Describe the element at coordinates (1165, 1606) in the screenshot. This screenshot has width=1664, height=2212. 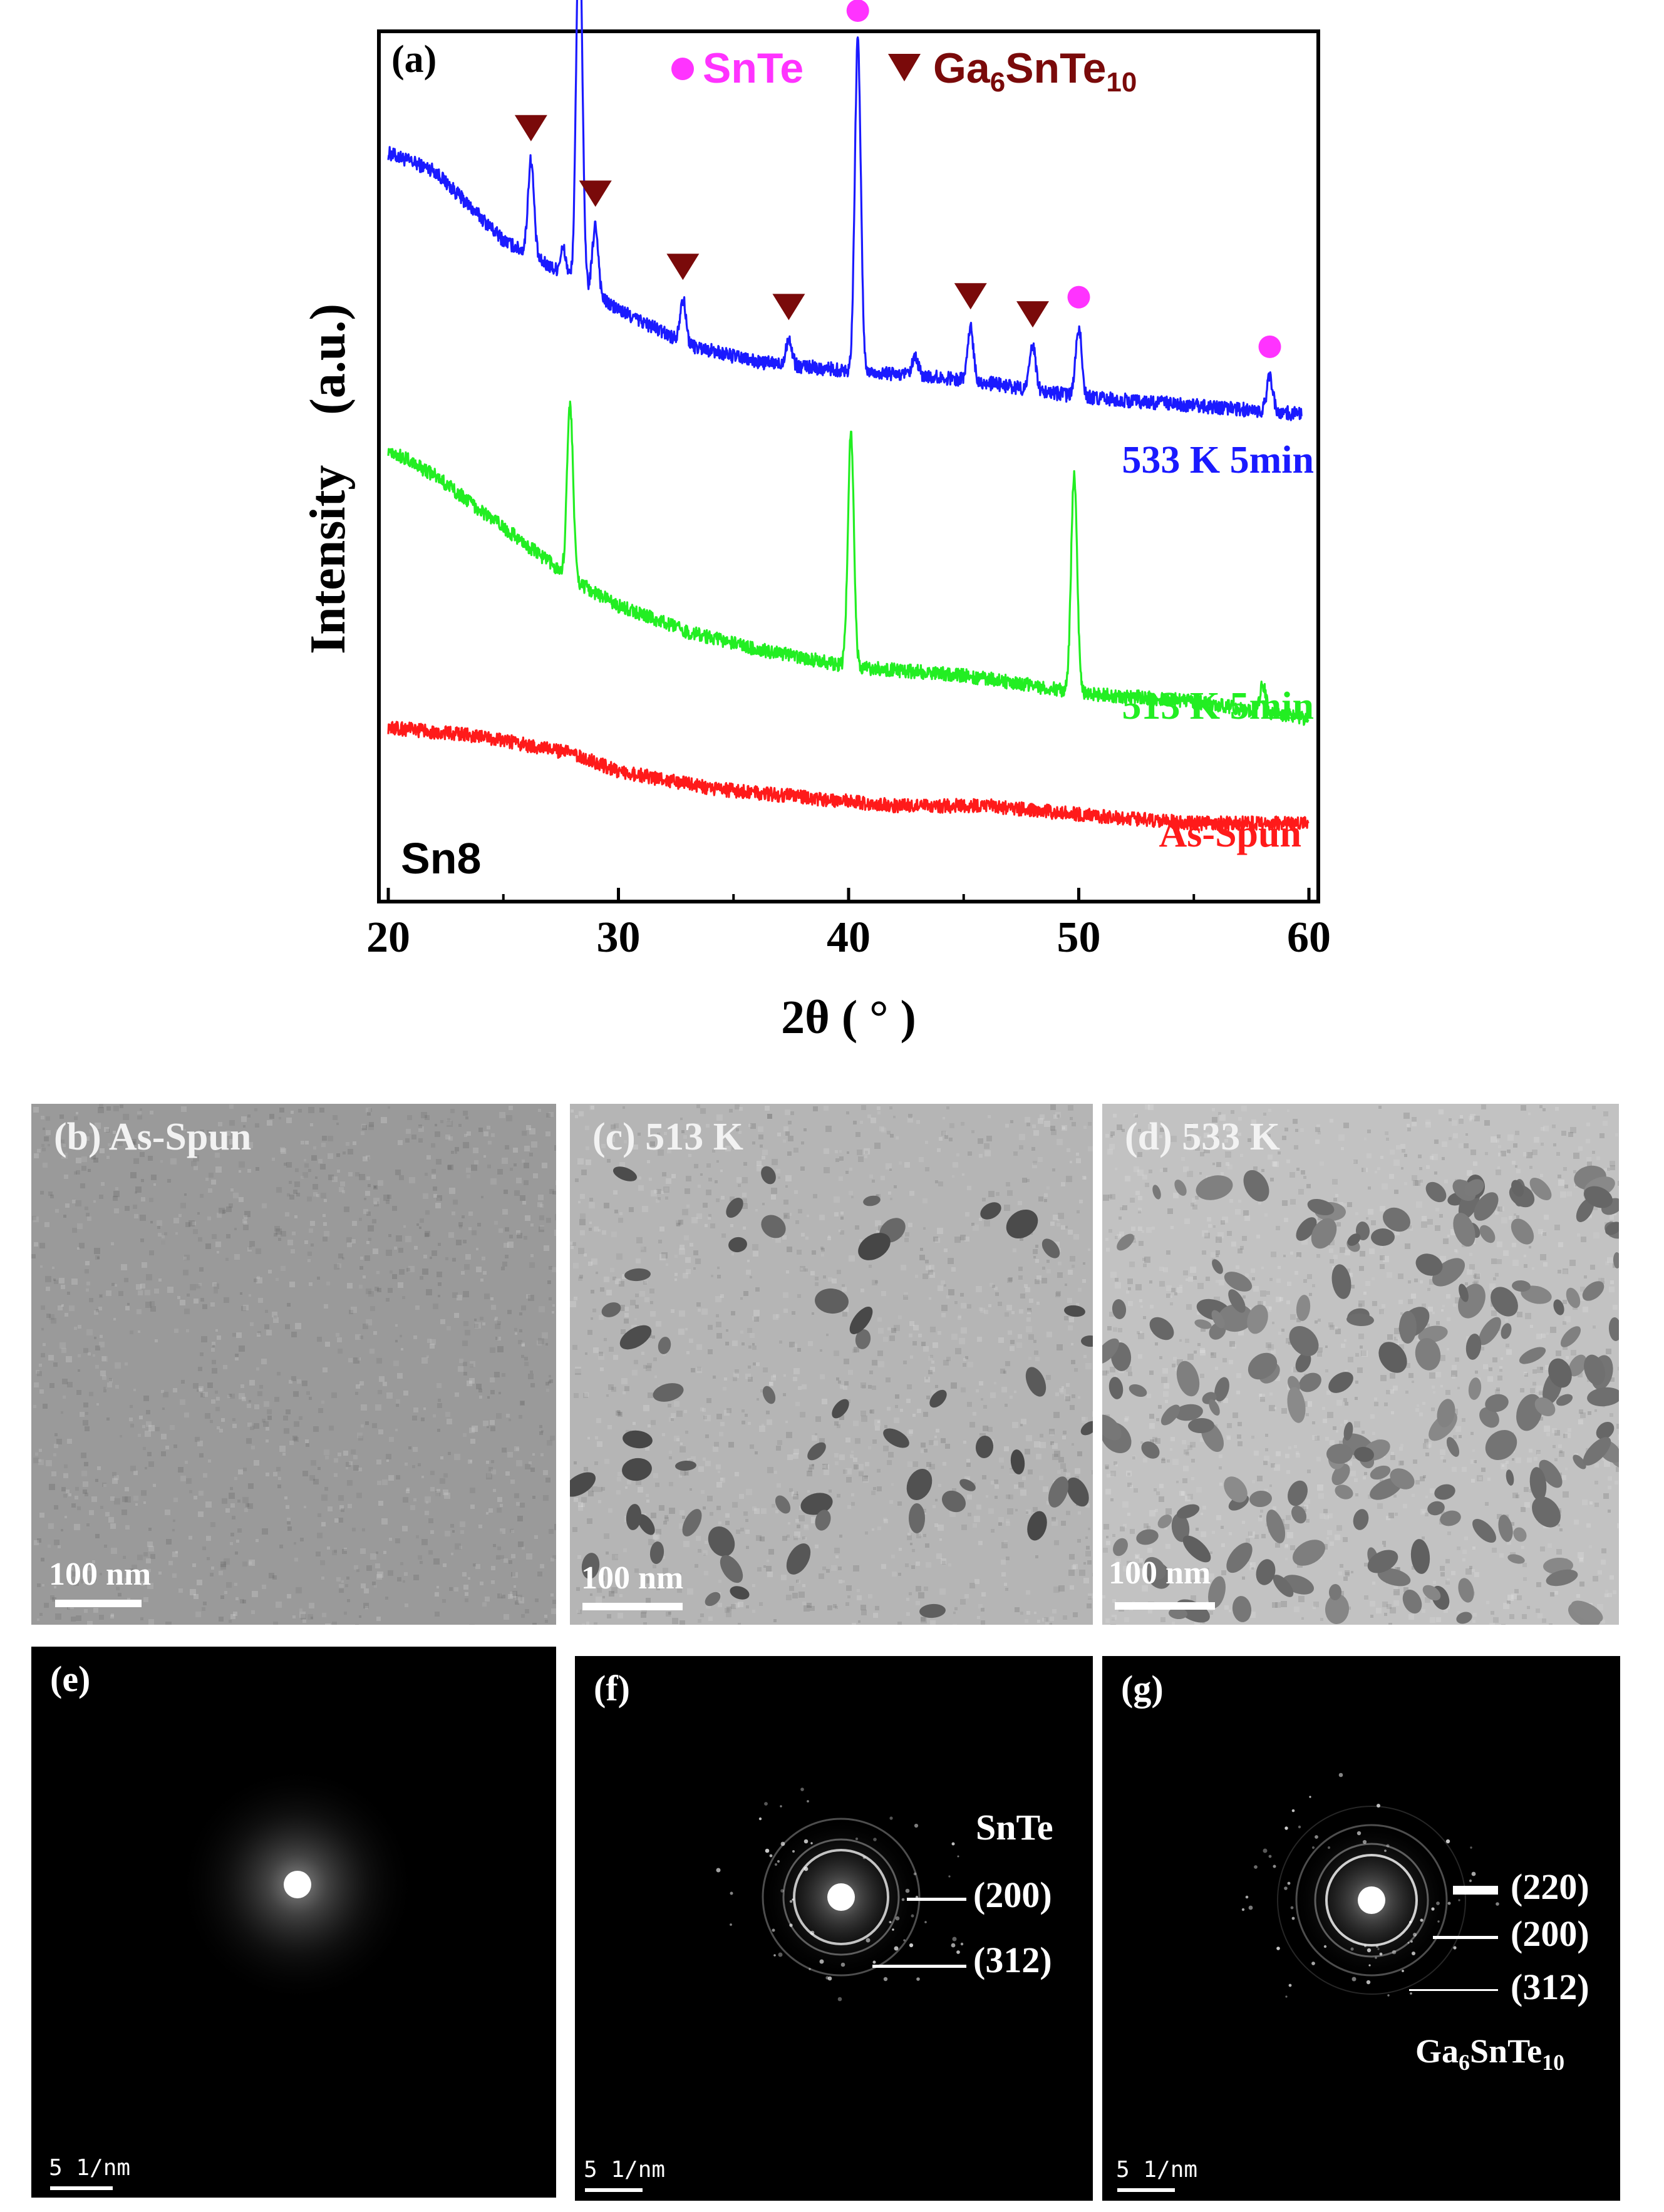
I see `scale-bar-d` at that location.